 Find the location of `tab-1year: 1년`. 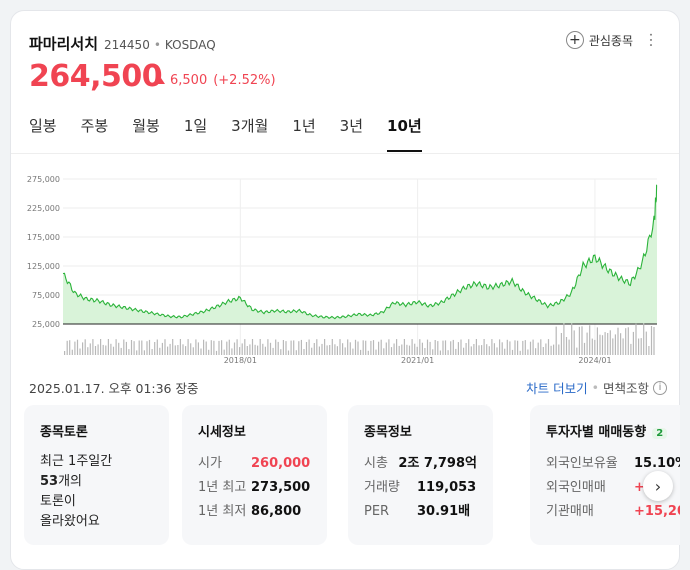

tab-1year: 1년 is located at coordinates (304, 126).